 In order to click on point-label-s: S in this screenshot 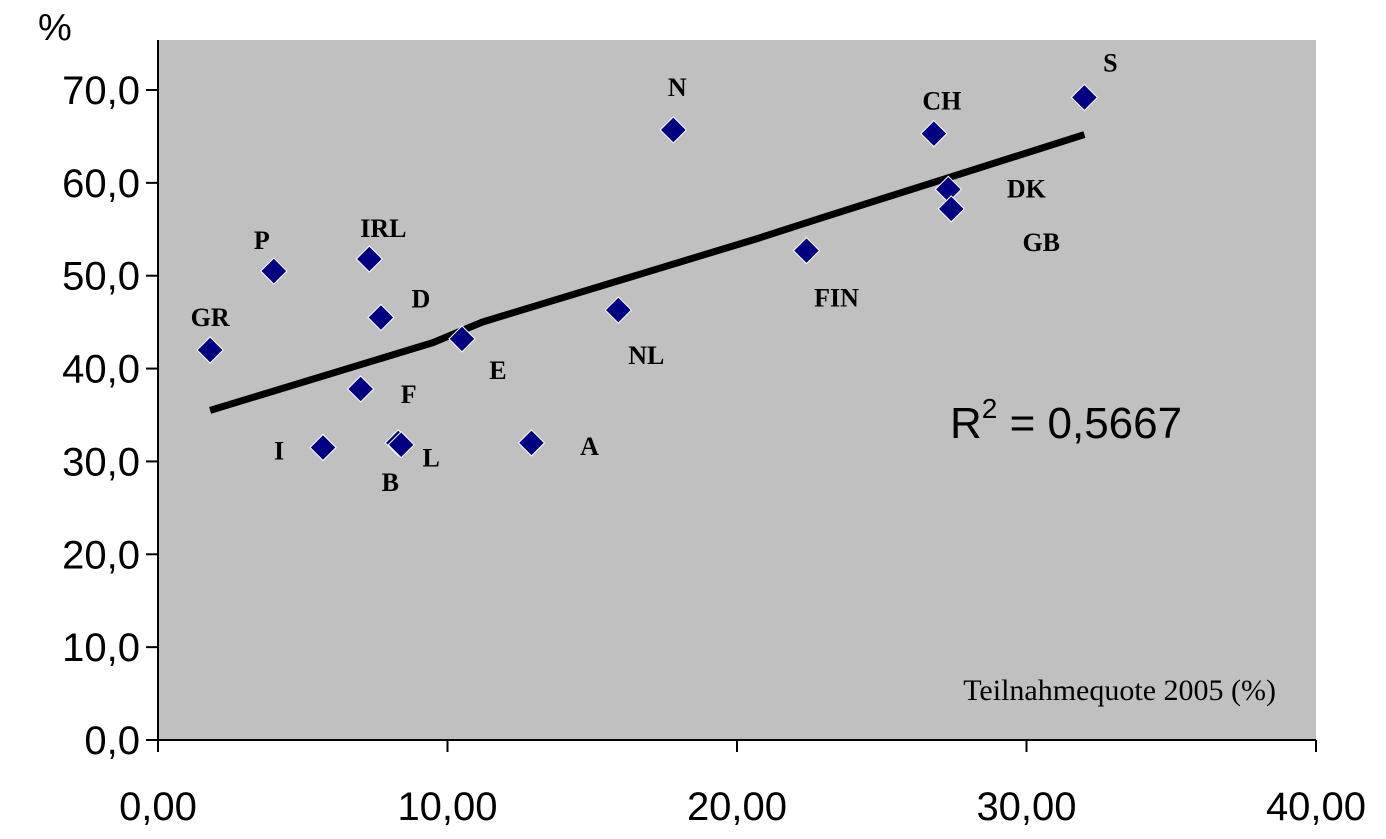, I will do `click(1110, 62)`.